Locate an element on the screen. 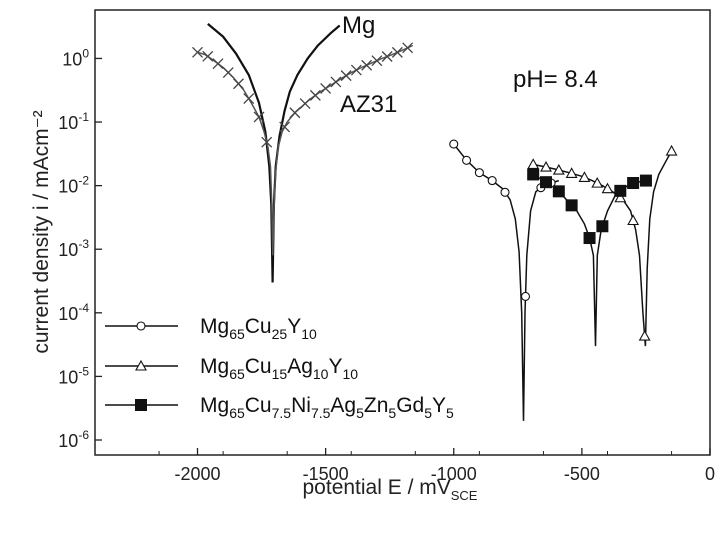  legend-label-alloy2: Mg65Cu15Ag10Y10 is located at coordinates (279, 368).